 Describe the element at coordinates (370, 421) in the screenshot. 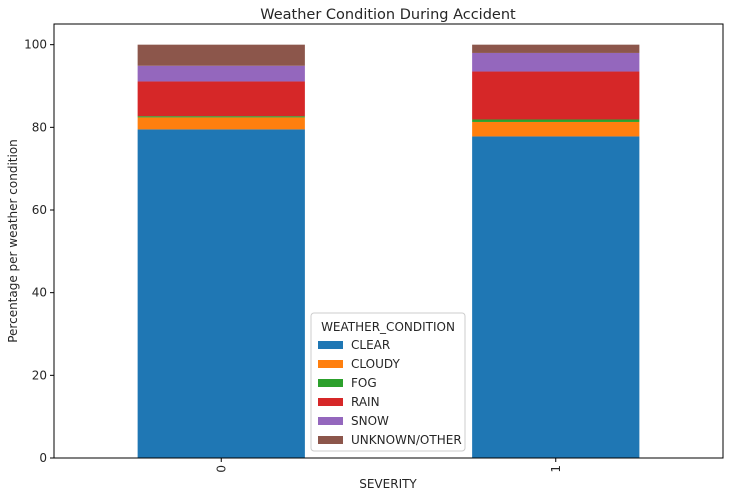

I see `legend-label: SNOW` at that location.